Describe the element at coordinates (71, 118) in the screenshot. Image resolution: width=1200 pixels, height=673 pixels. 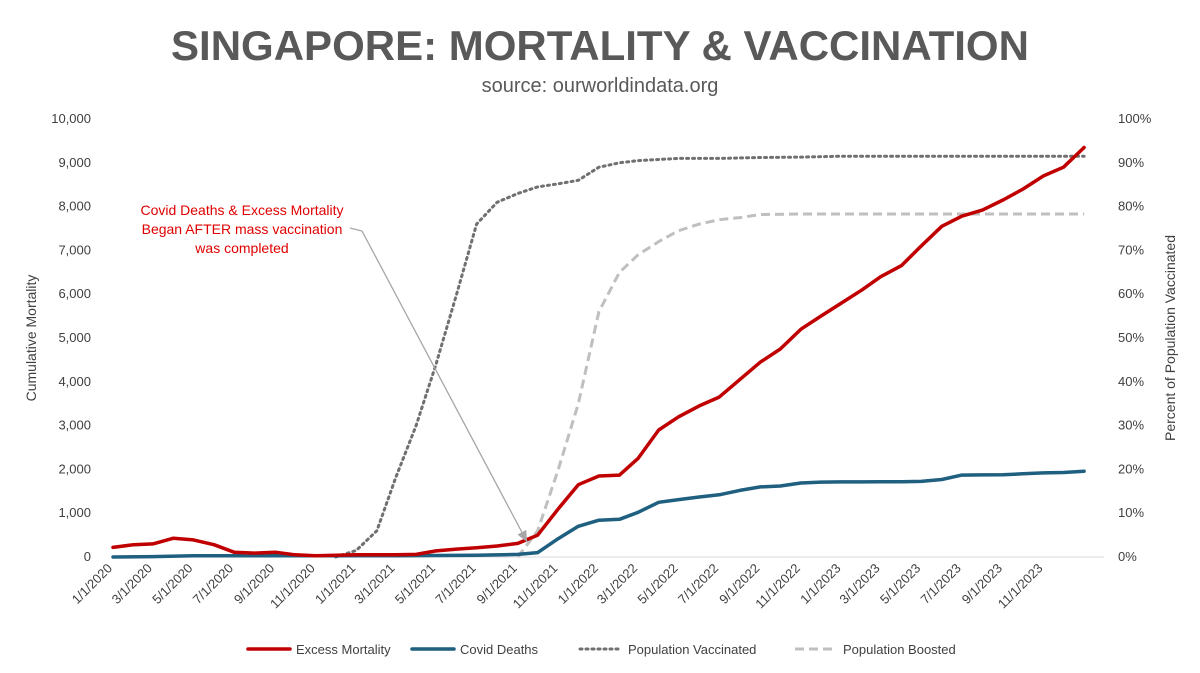
I see `y-tick-label: 10,000` at that location.